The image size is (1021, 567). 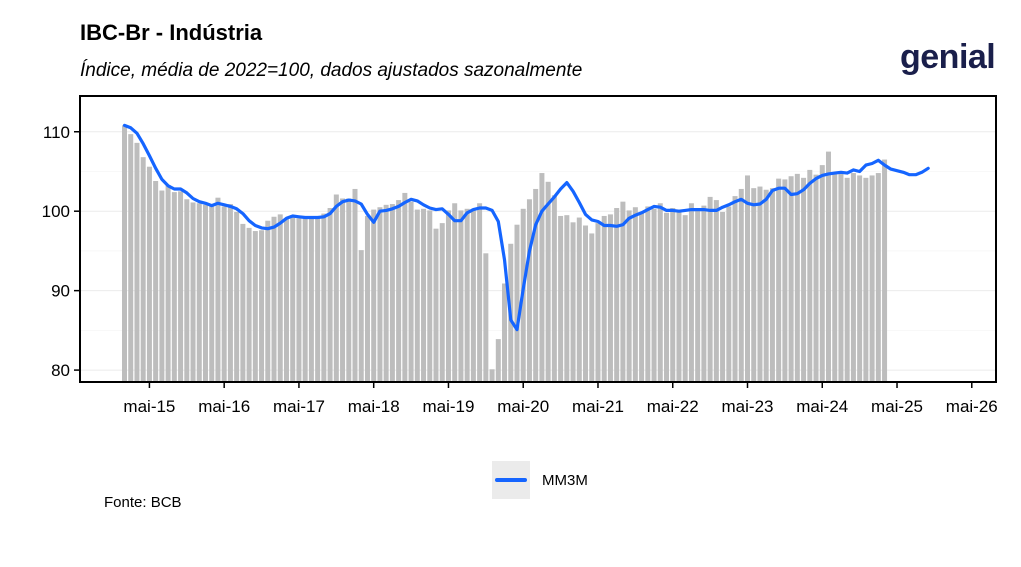 I want to click on y-tick-label: 100, so click(x=56, y=211).